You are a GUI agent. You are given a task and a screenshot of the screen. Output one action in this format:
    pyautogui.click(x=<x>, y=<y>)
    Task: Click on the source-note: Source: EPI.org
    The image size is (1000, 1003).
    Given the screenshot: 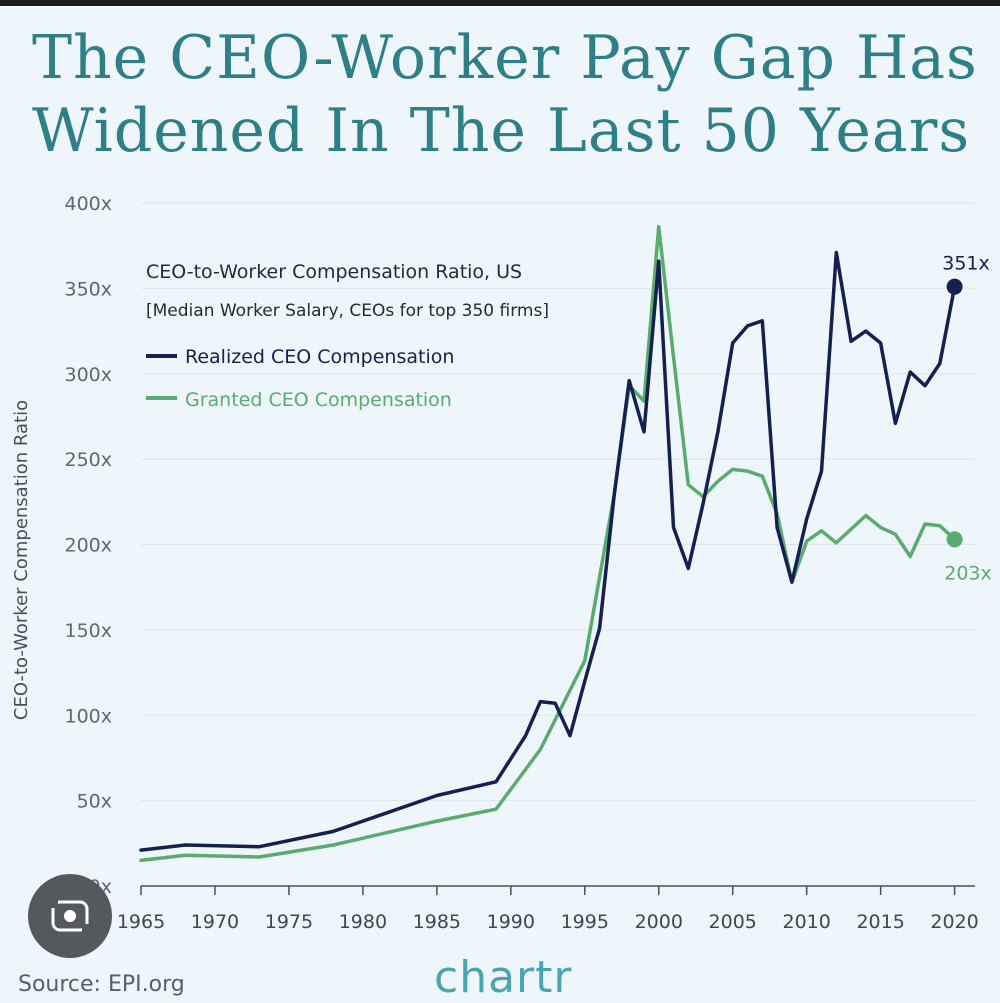 What is the action you would take?
    pyautogui.click(x=101, y=984)
    